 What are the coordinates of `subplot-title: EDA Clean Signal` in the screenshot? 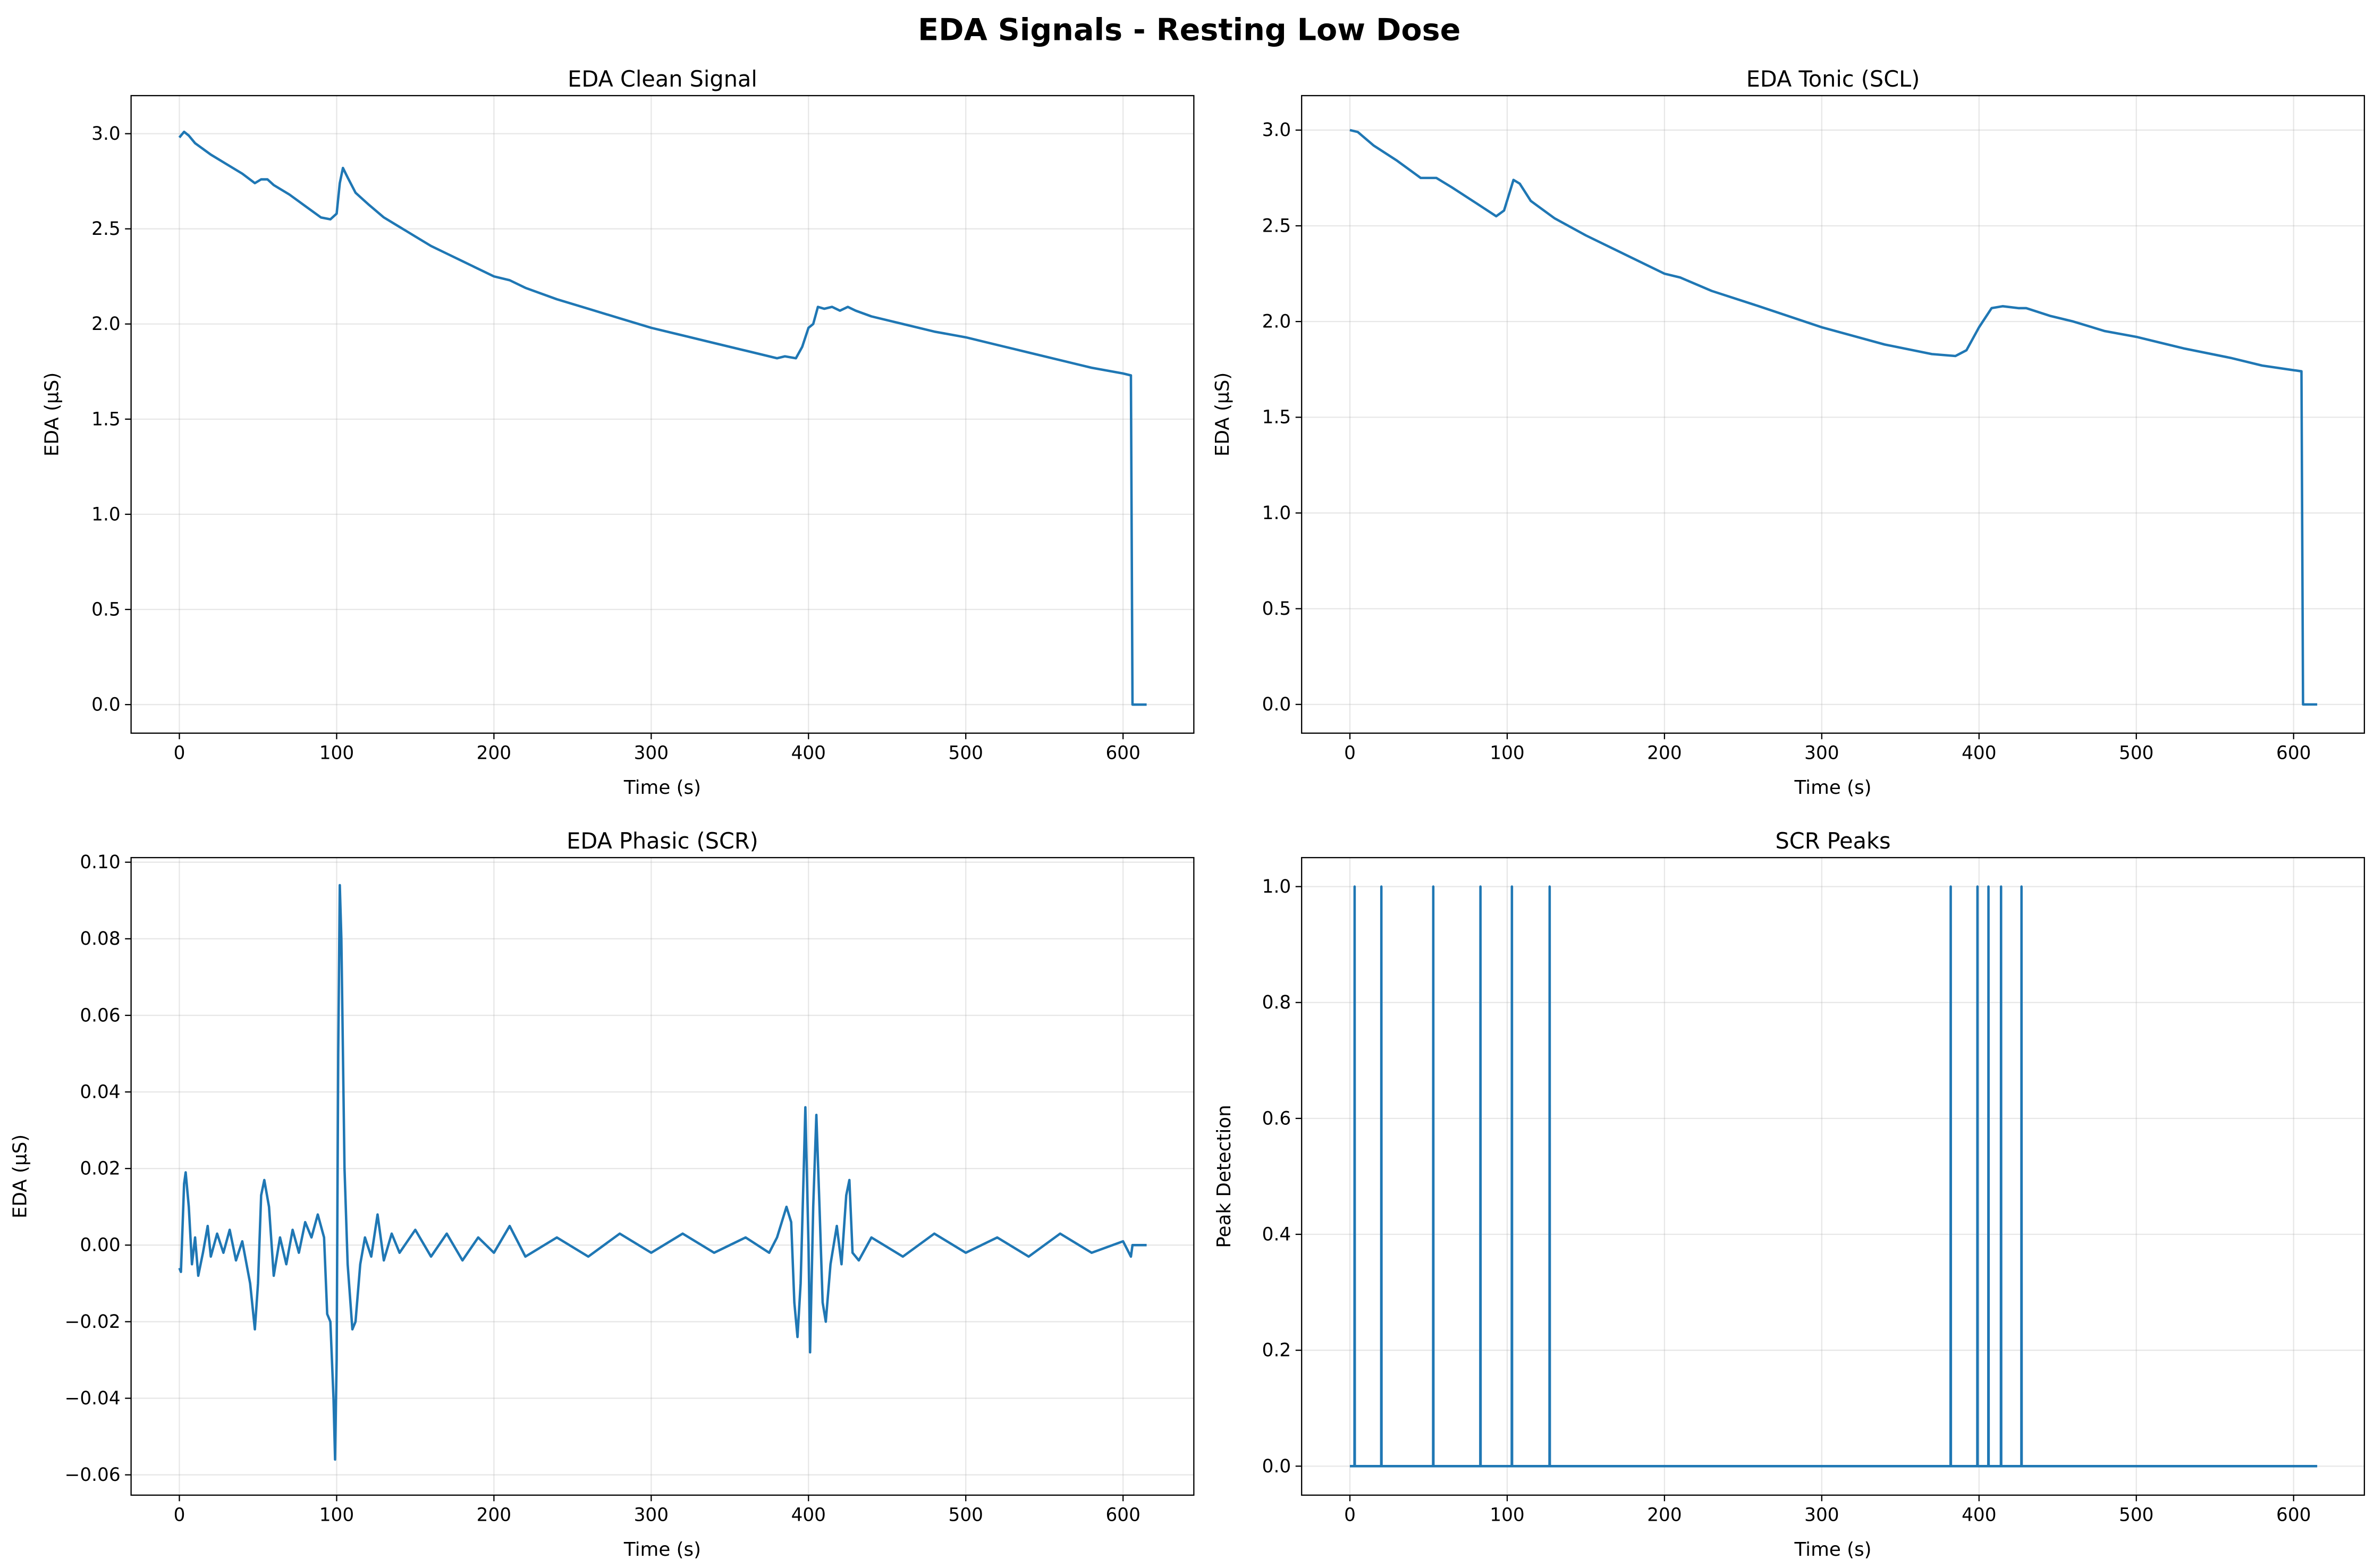 It's located at (662, 79).